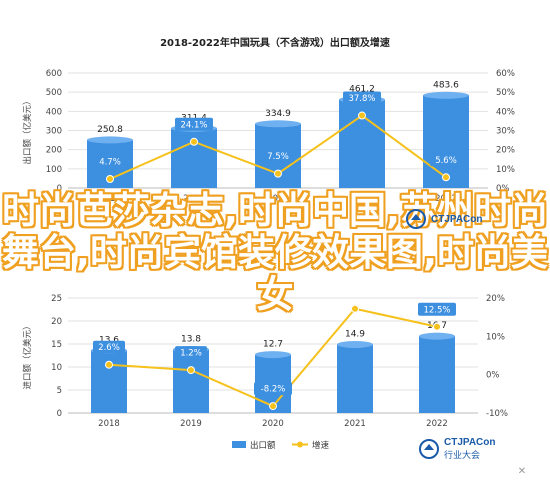 The height and width of the screenshot is (486, 550). What do you see at coordinates (54, 93) in the screenshot?
I see `y-tick-label: 500` at bounding box center [54, 93].